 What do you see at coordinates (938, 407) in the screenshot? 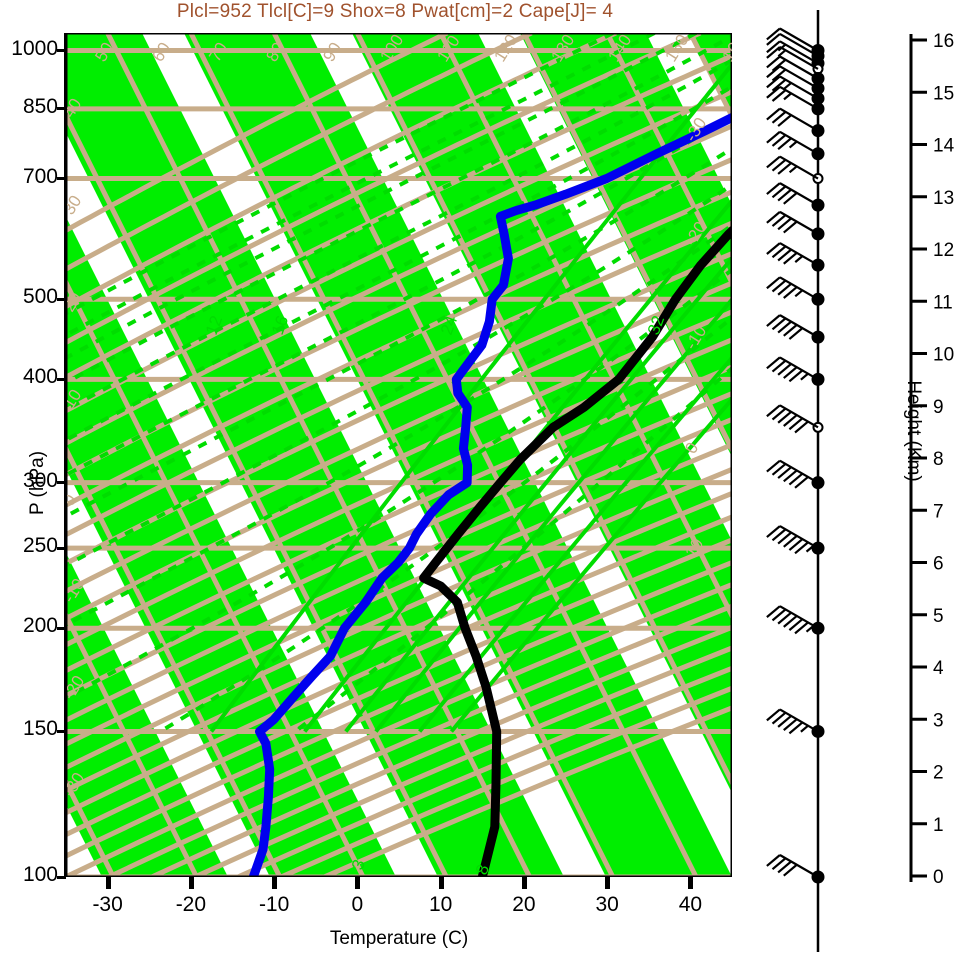
I see `height-tick-label: 9` at bounding box center [938, 407].